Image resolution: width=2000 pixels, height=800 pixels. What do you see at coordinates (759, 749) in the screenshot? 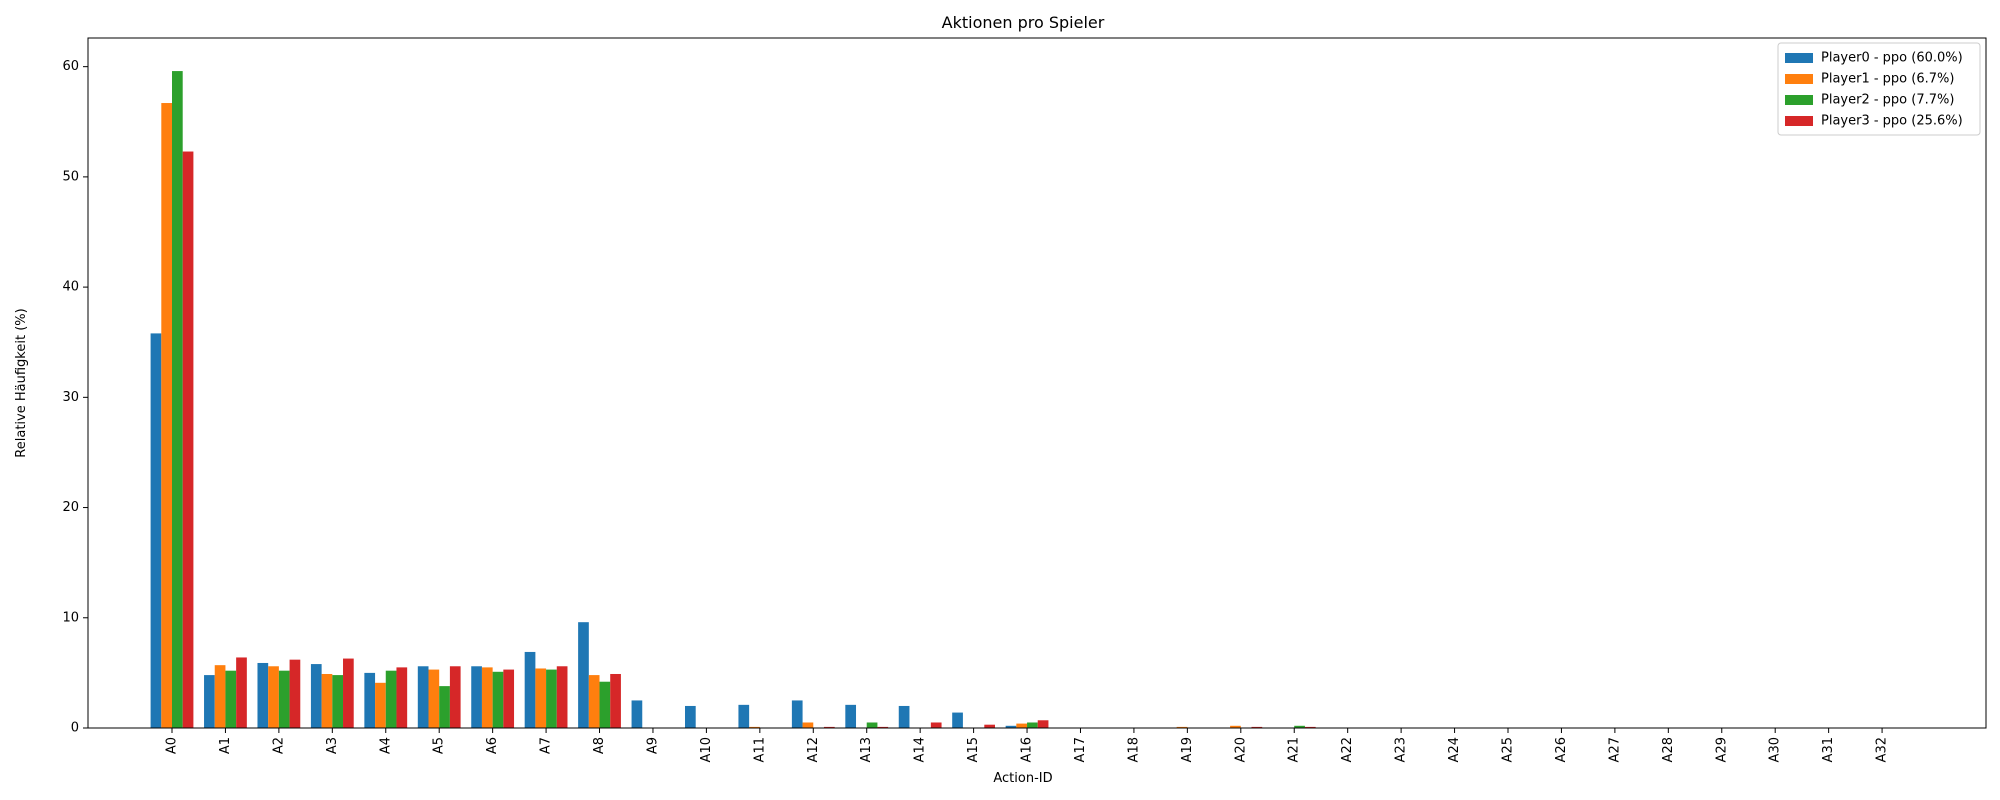
I see `x-tick-label: A11` at bounding box center [759, 749].